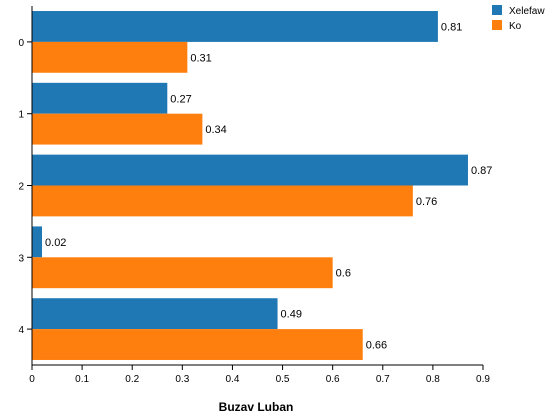  Describe the element at coordinates (451, 27) in the screenshot. I see `data-label-xelefaw-0: 0.81` at that location.